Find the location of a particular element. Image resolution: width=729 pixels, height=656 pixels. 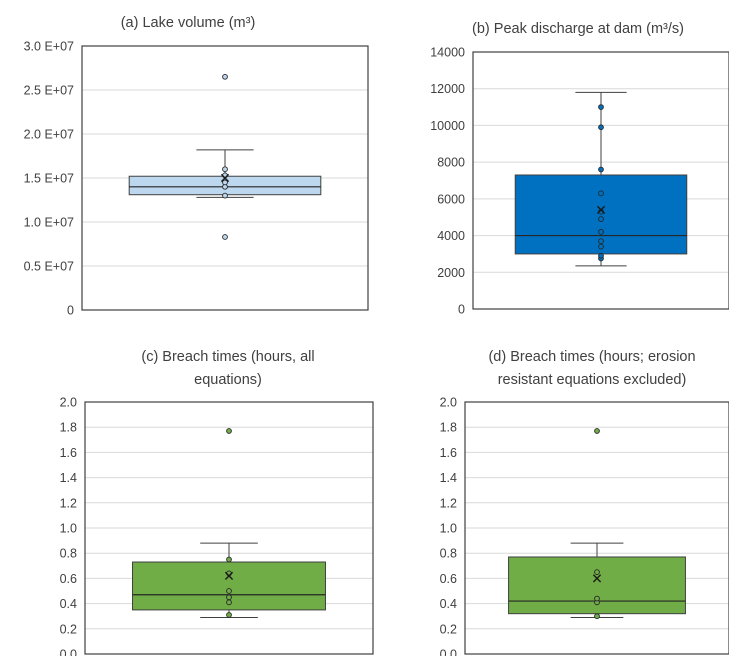

breach-times-excluded-y-tick-label: 0.0 is located at coordinates (448, 652).